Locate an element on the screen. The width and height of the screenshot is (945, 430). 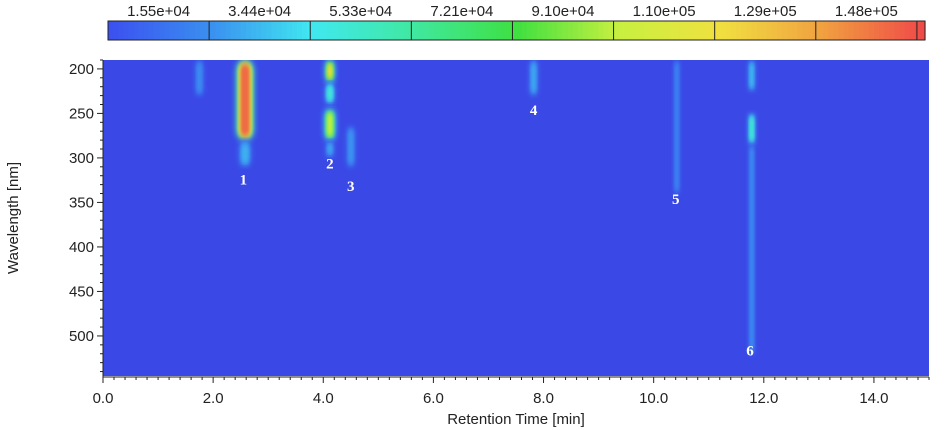
y-ticks: 200 250 300 350 400 450 500 is located at coordinates (86, 216).